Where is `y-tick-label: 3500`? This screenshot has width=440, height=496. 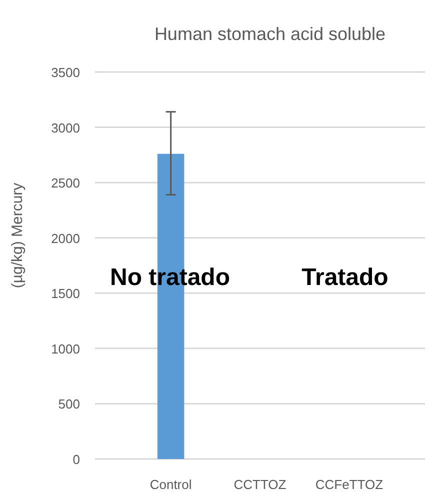 y-tick-label: 3500 is located at coordinates (65, 72).